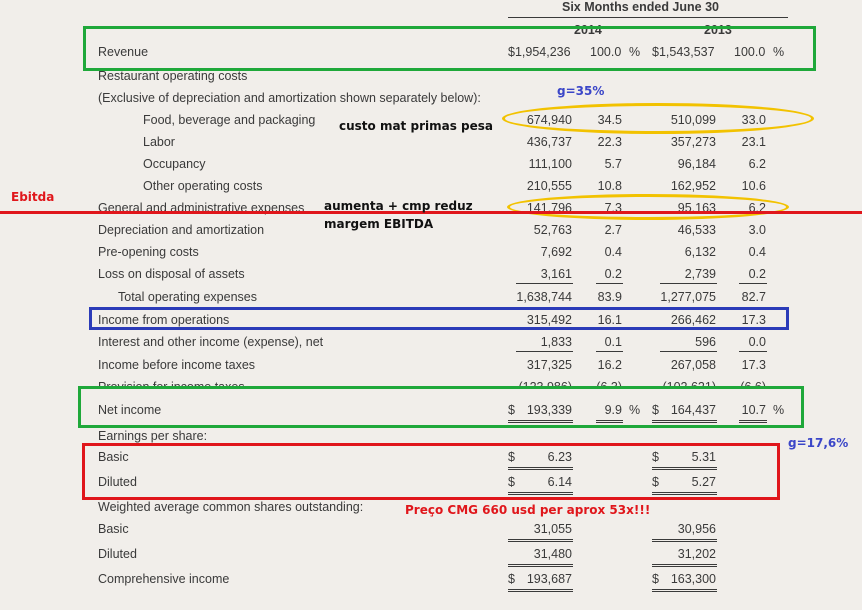 The height and width of the screenshot is (610, 862). I want to click on eps-diluted-2013-value: 5.27, so click(703, 482).